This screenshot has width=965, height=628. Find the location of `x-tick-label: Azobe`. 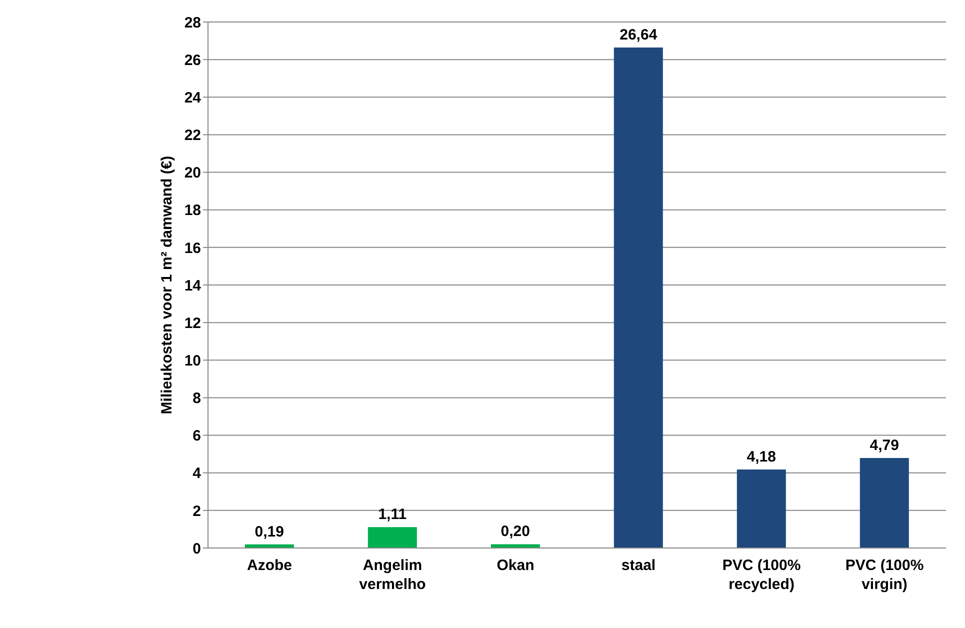

x-tick-label: Azobe is located at coordinates (269, 565).